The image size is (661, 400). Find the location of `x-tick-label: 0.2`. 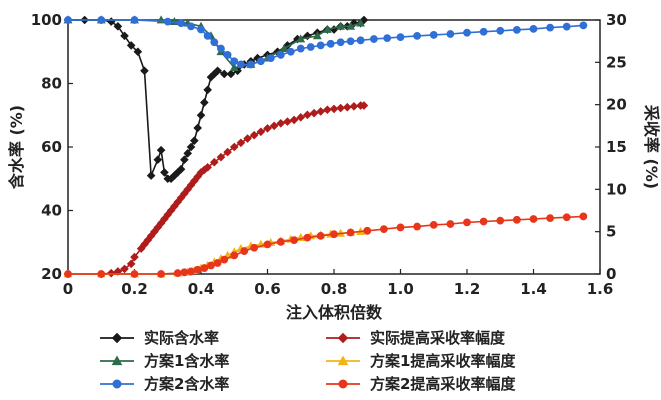

x-tick-label: 0.2 is located at coordinates (134, 289).